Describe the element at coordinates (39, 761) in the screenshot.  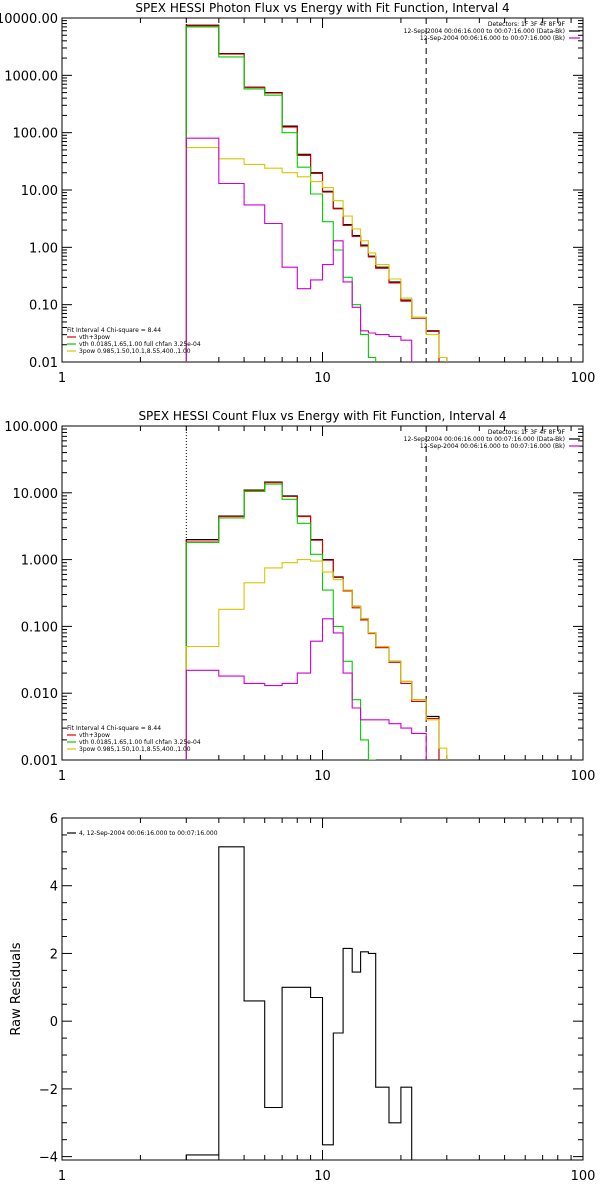
I see `y-tick-label: 0.001` at that location.